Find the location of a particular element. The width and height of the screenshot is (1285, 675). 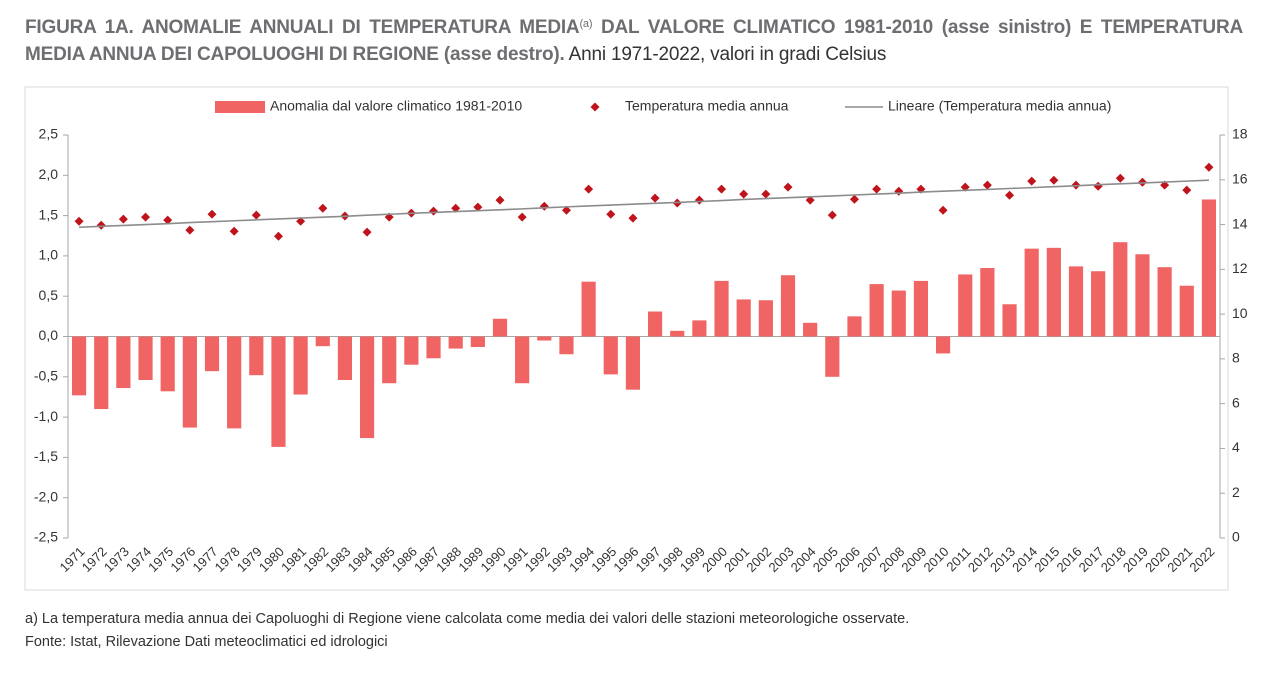

legend-label: Anomalia dal valore climatico 1981-2010 is located at coordinates (396, 106).